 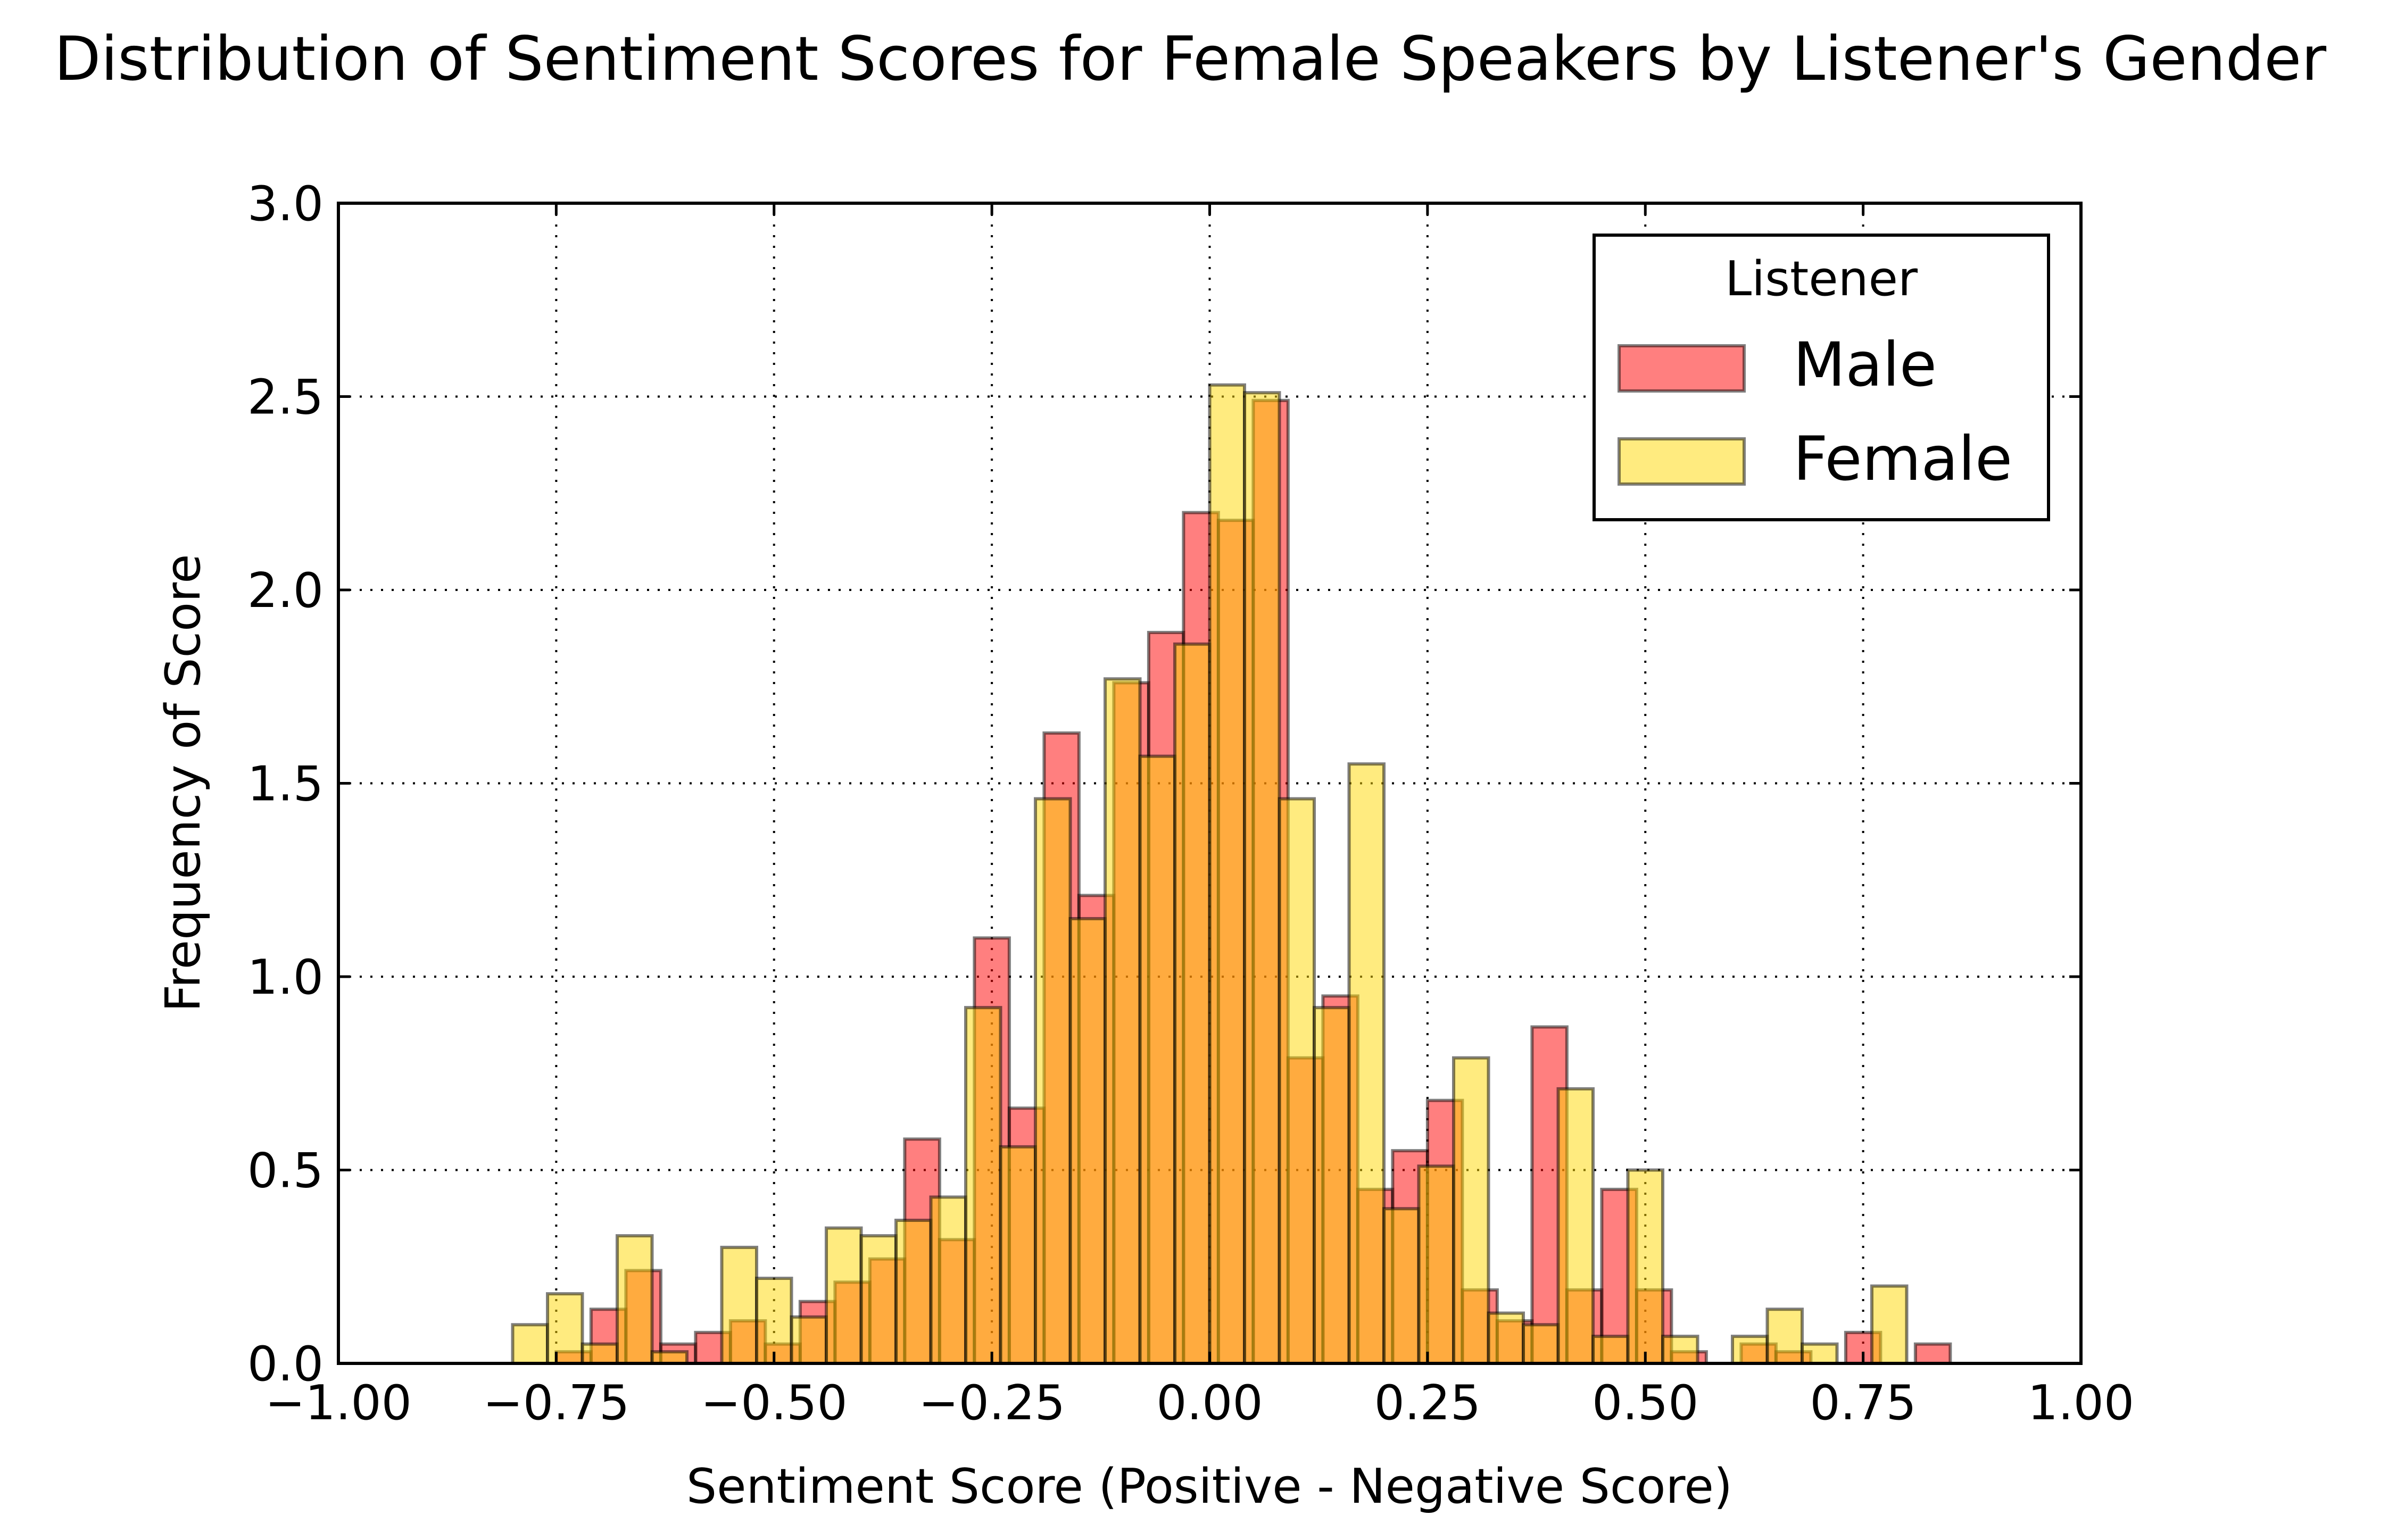 What do you see at coordinates (285, 784) in the screenshot?
I see `y-tick-label: 1.5` at bounding box center [285, 784].